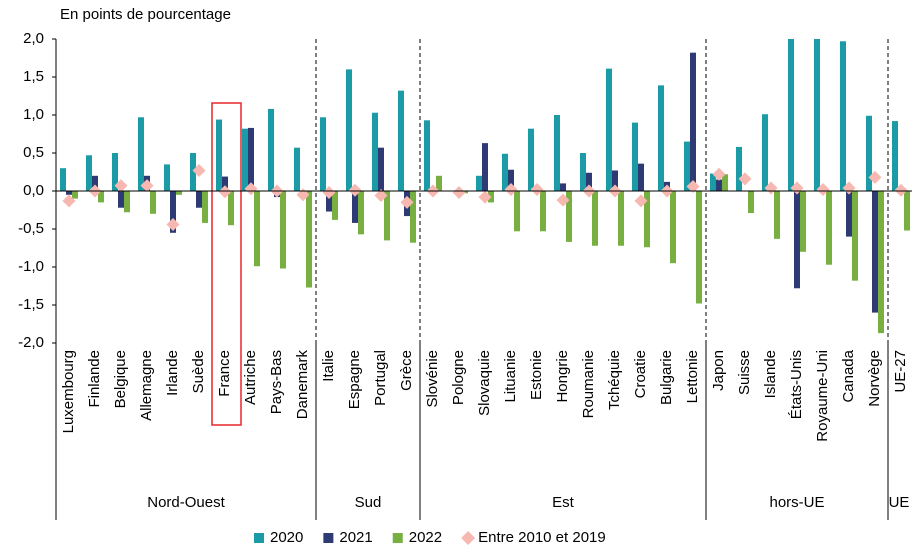 The image size is (912, 549). Describe the element at coordinates (120, 379) in the screenshot. I see `x-tick-label: Belgique` at that location.